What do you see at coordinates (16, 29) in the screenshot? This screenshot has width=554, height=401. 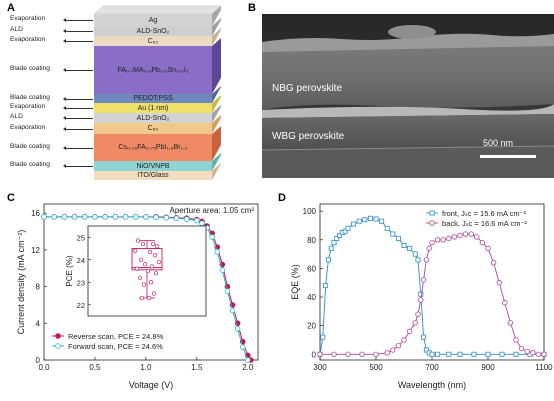 I see `process-label: ALD` at bounding box center [16, 29].